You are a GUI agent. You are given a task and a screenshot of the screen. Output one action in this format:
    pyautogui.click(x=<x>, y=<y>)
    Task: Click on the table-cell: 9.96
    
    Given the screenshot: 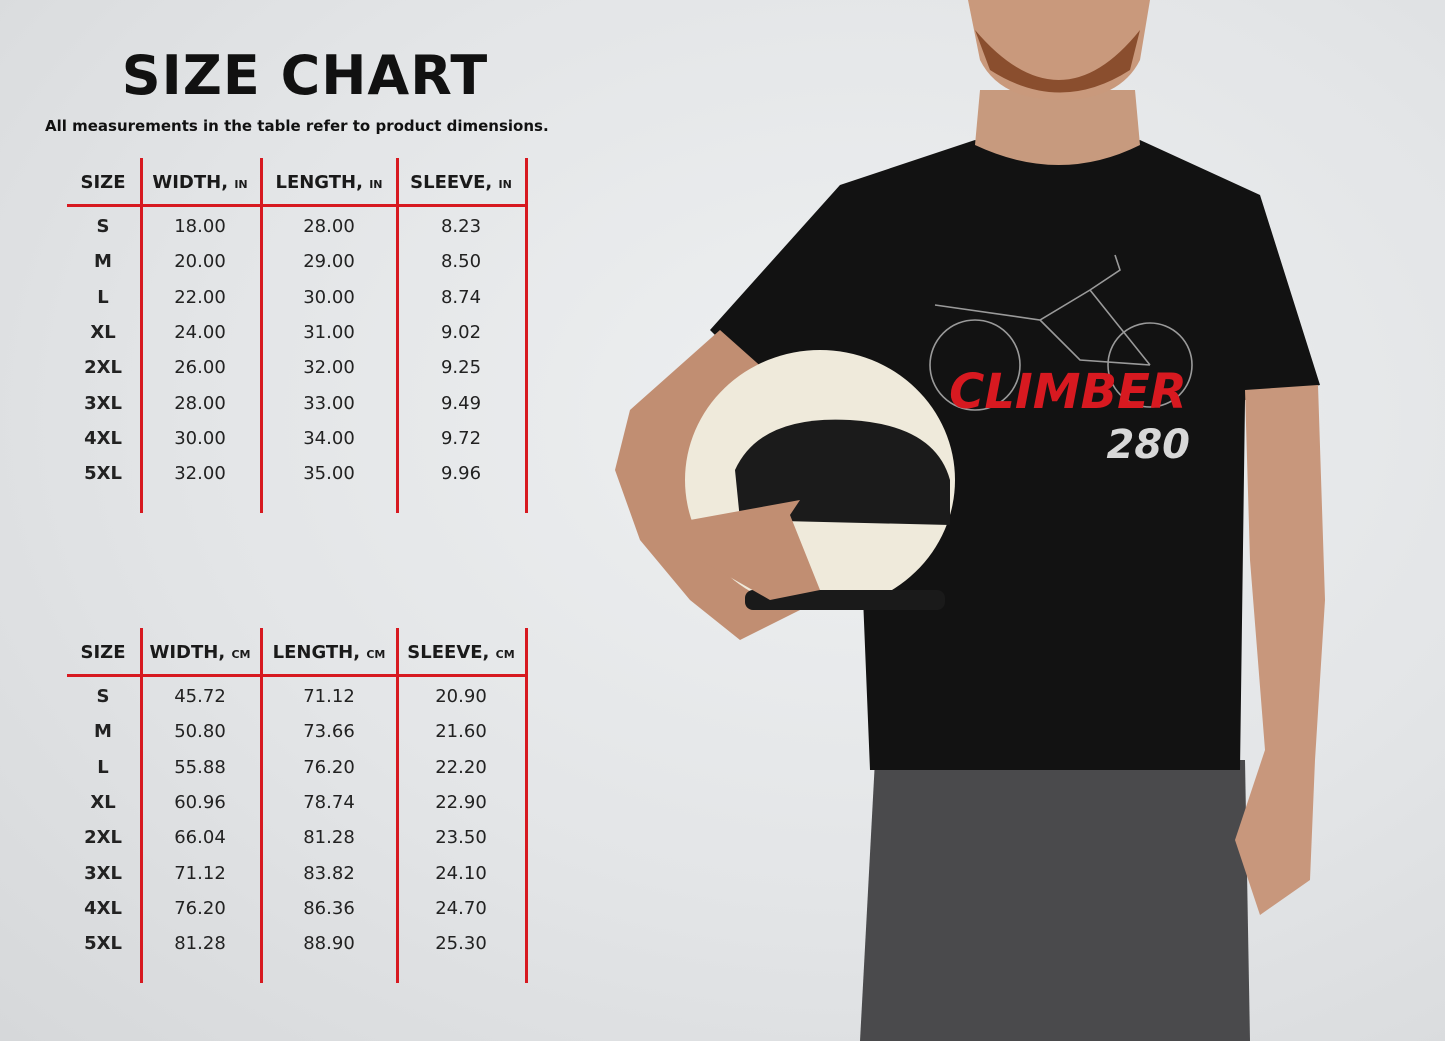 What is the action you would take?
    pyautogui.click(x=461, y=474)
    